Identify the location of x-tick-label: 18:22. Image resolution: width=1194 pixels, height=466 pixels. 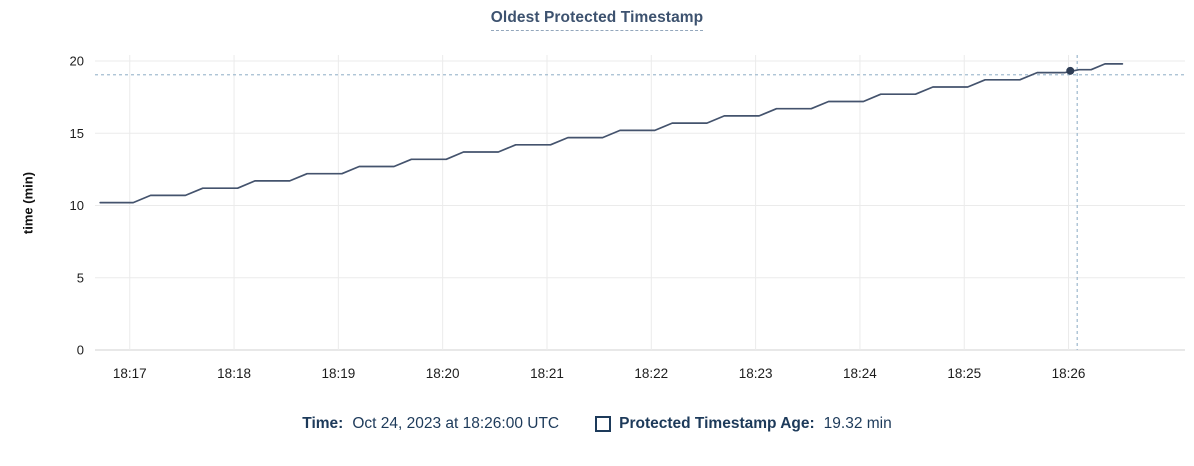
(651, 373).